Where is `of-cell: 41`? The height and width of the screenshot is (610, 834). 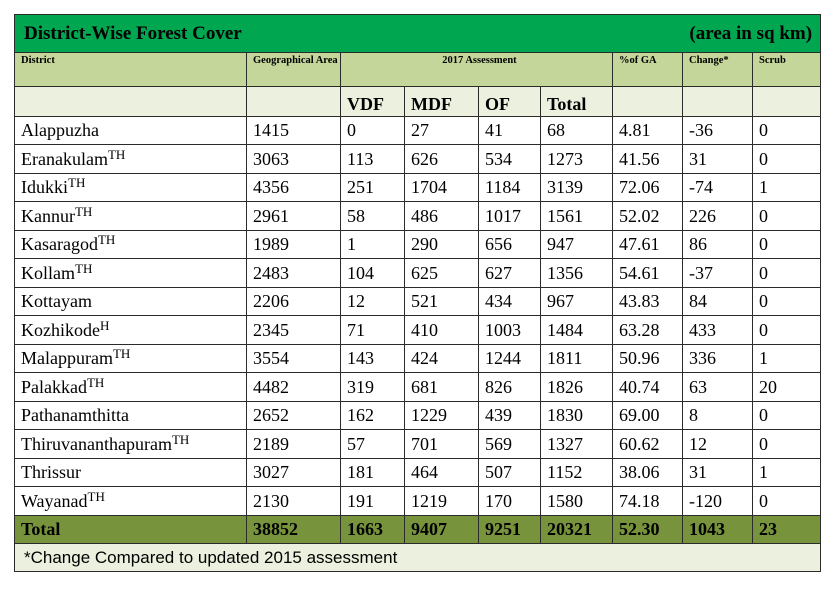 of-cell: 41 is located at coordinates (509, 130).